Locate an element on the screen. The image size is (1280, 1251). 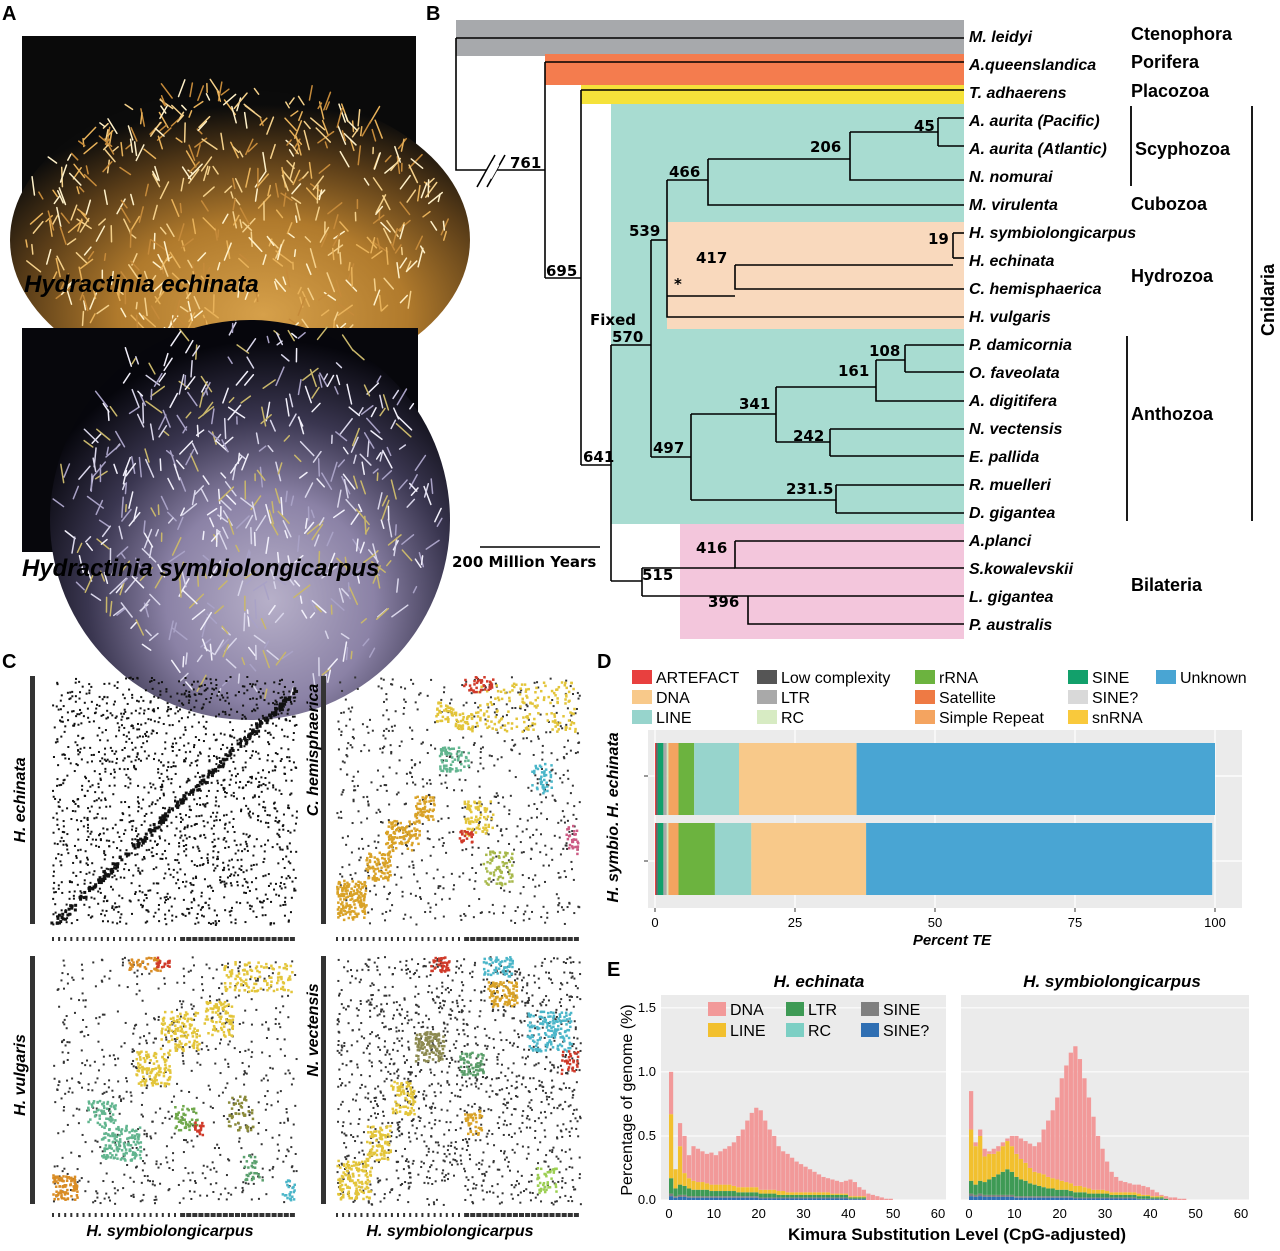
node-age-416: 416 is located at coordinates (711, 548).